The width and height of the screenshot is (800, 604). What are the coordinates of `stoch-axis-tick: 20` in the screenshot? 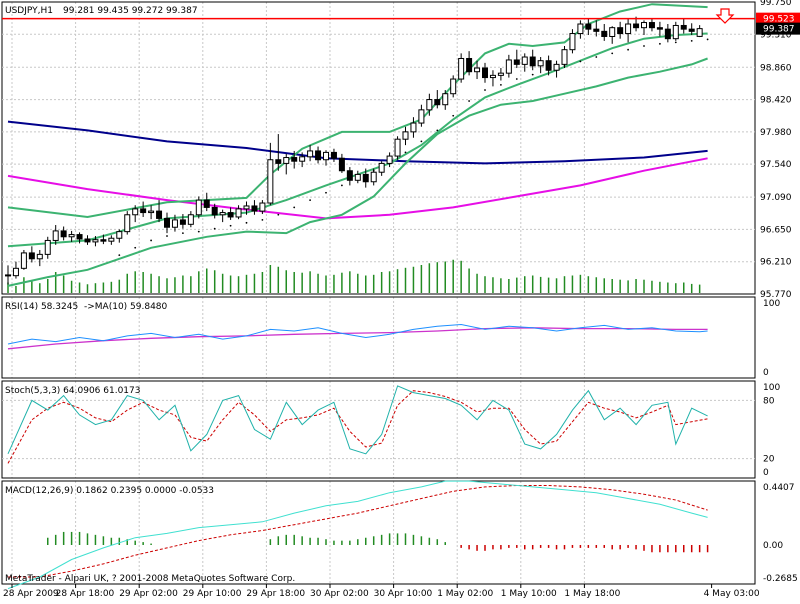 It's located at (769, 460).